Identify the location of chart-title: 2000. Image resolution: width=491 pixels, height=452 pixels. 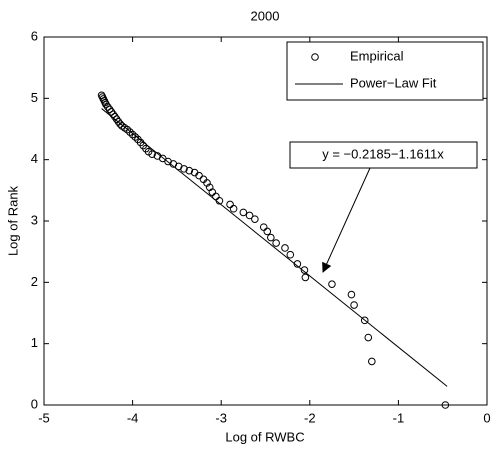
(265, 15).